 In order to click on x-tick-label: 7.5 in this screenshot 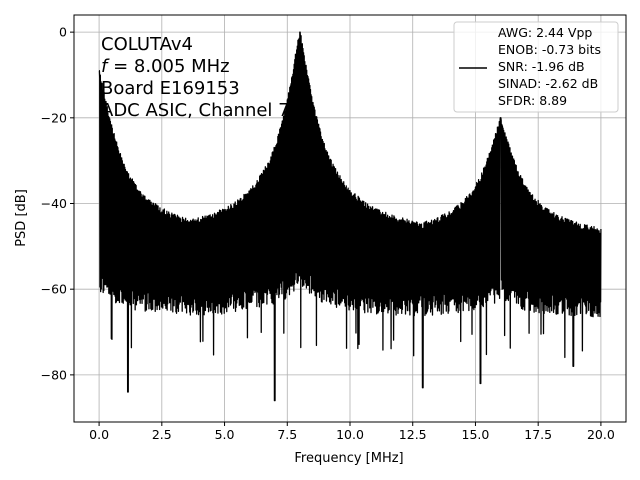, I will do `click(287, 434)`.